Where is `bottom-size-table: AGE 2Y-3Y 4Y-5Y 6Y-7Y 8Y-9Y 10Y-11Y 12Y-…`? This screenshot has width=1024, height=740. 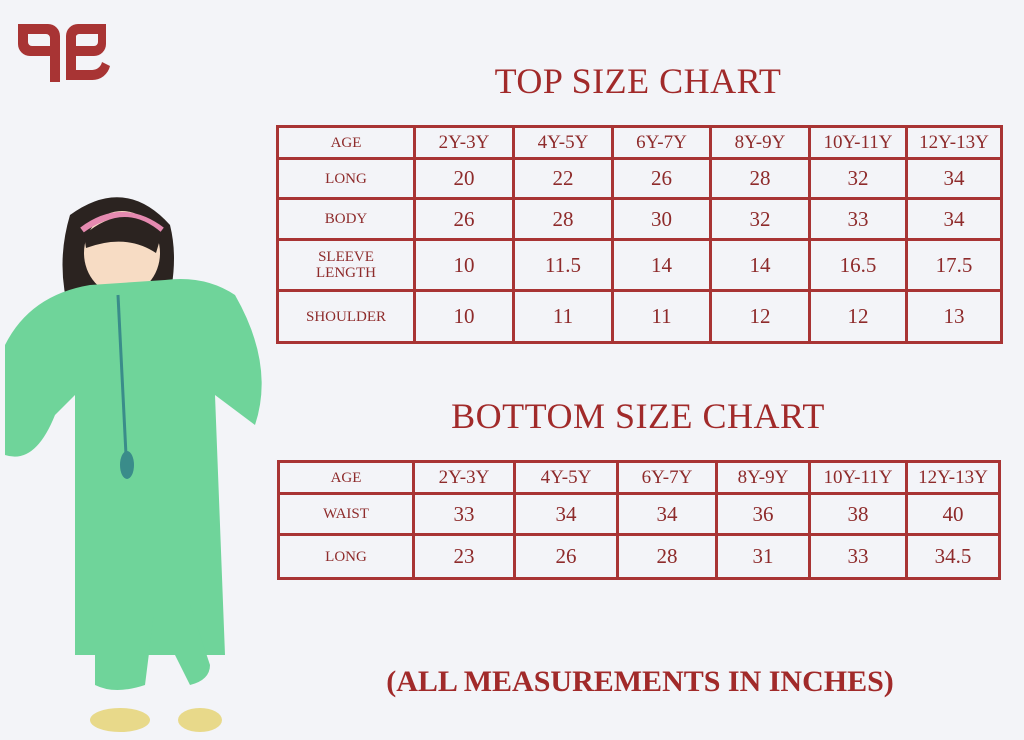 bottom-size-table: AGE 2Y-3Y 4Y-5Y 6Y-7Y 8Y-9Y 10Y-11Y 12Y-… is located at coordinates (639, 520).